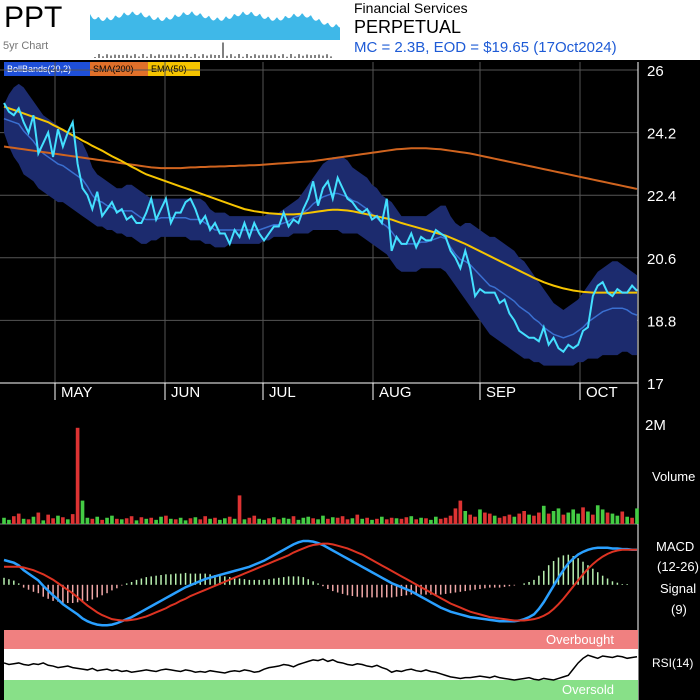 The height and width of the screenshot is (700, 700). Describe the element at coordinates (320, 167) in the screenshot. I see `sma200-line` at that location.